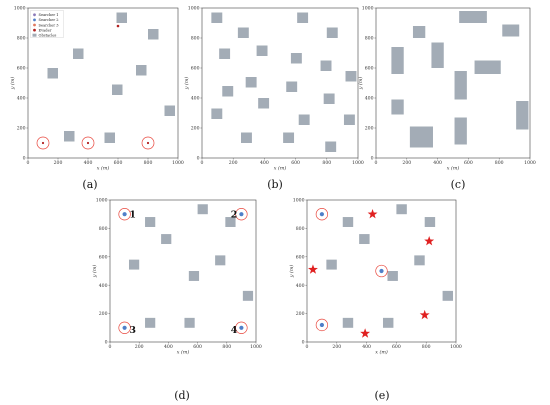 The height and width of the screenshot is (405, 550). What do you see at coordinates (381, 395) in the screenshot?
I see `panel-caption: (e)` at bounding box center [381, 395].